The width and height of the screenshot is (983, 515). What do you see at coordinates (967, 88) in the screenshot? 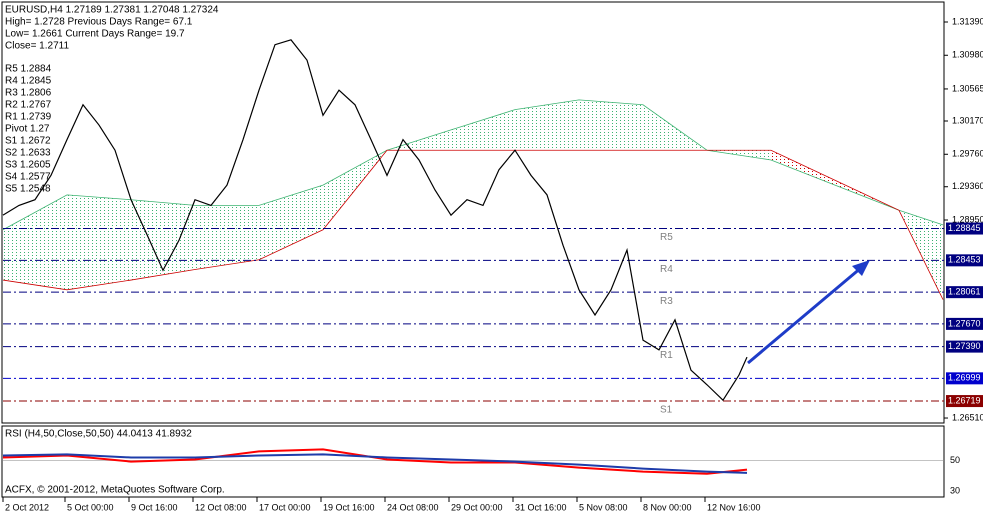
I see `y-tick-label: 1.30565` at bounding box center [967, 88].